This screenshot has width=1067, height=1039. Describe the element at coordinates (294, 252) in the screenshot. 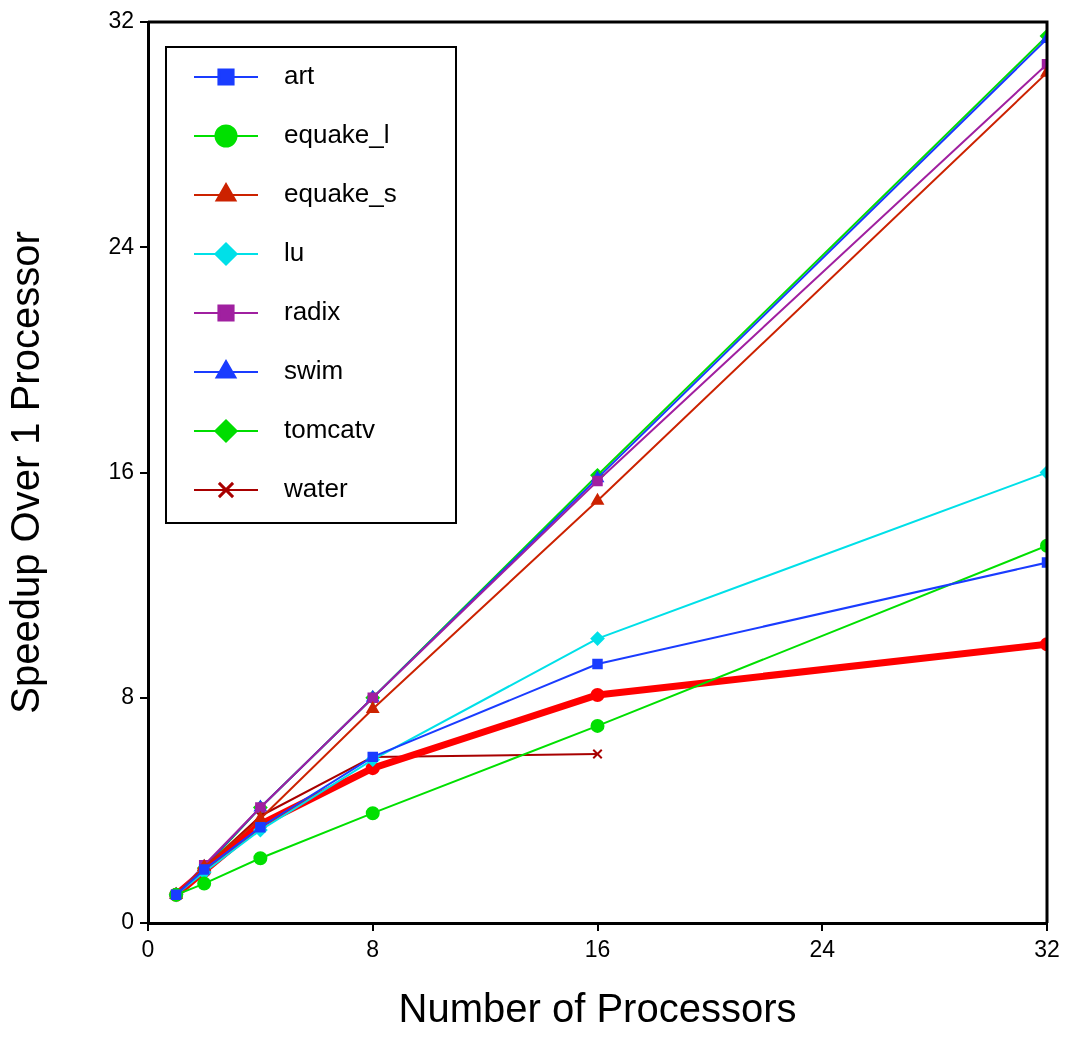

I see `legend-label: lu` at that location.